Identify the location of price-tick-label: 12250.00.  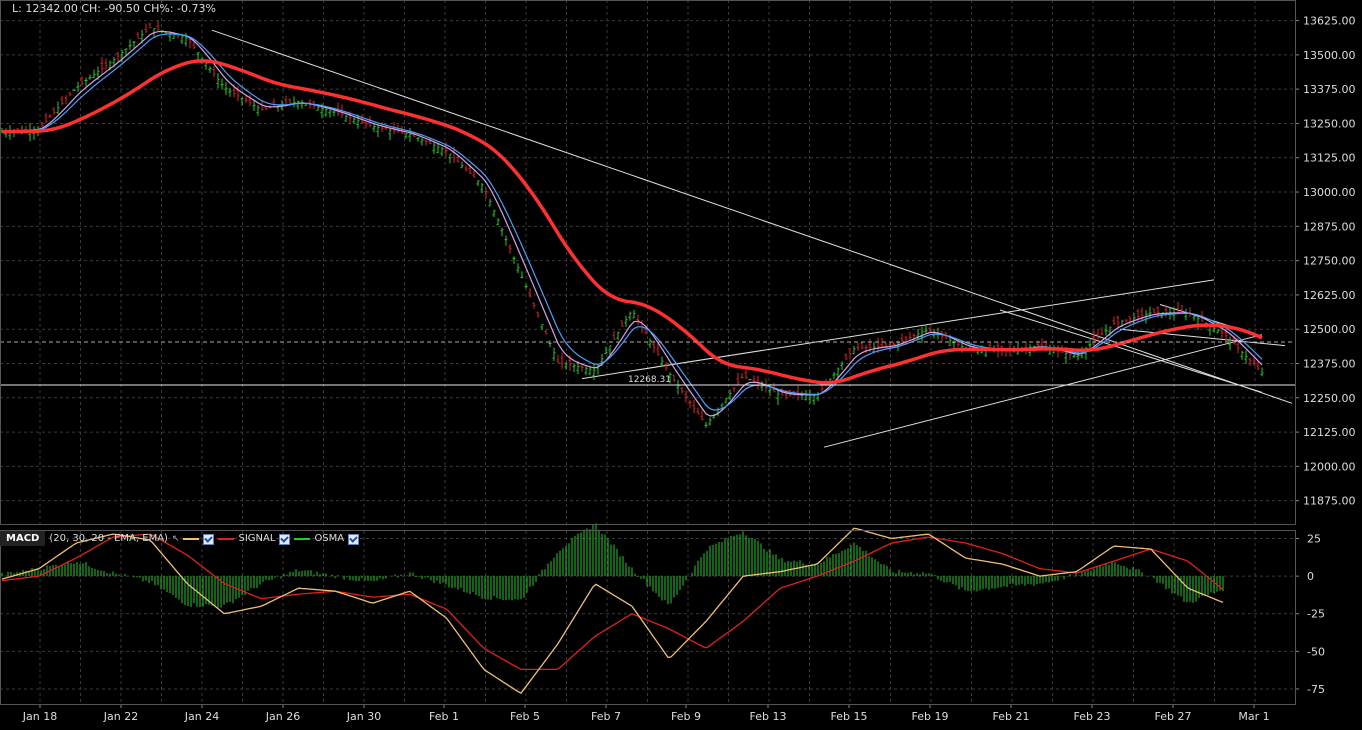
(1329, 398).